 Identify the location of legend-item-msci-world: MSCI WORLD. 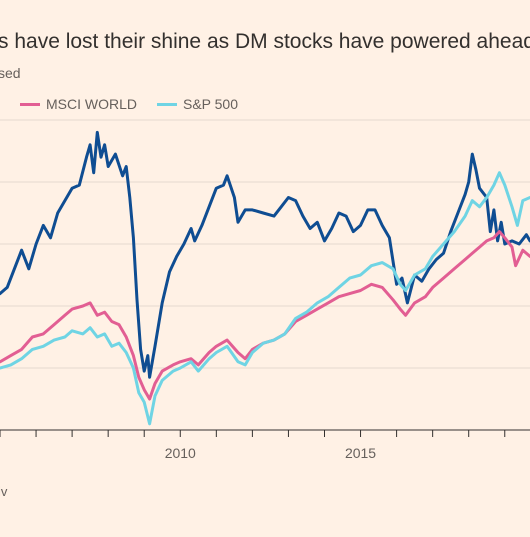
(78, 104).